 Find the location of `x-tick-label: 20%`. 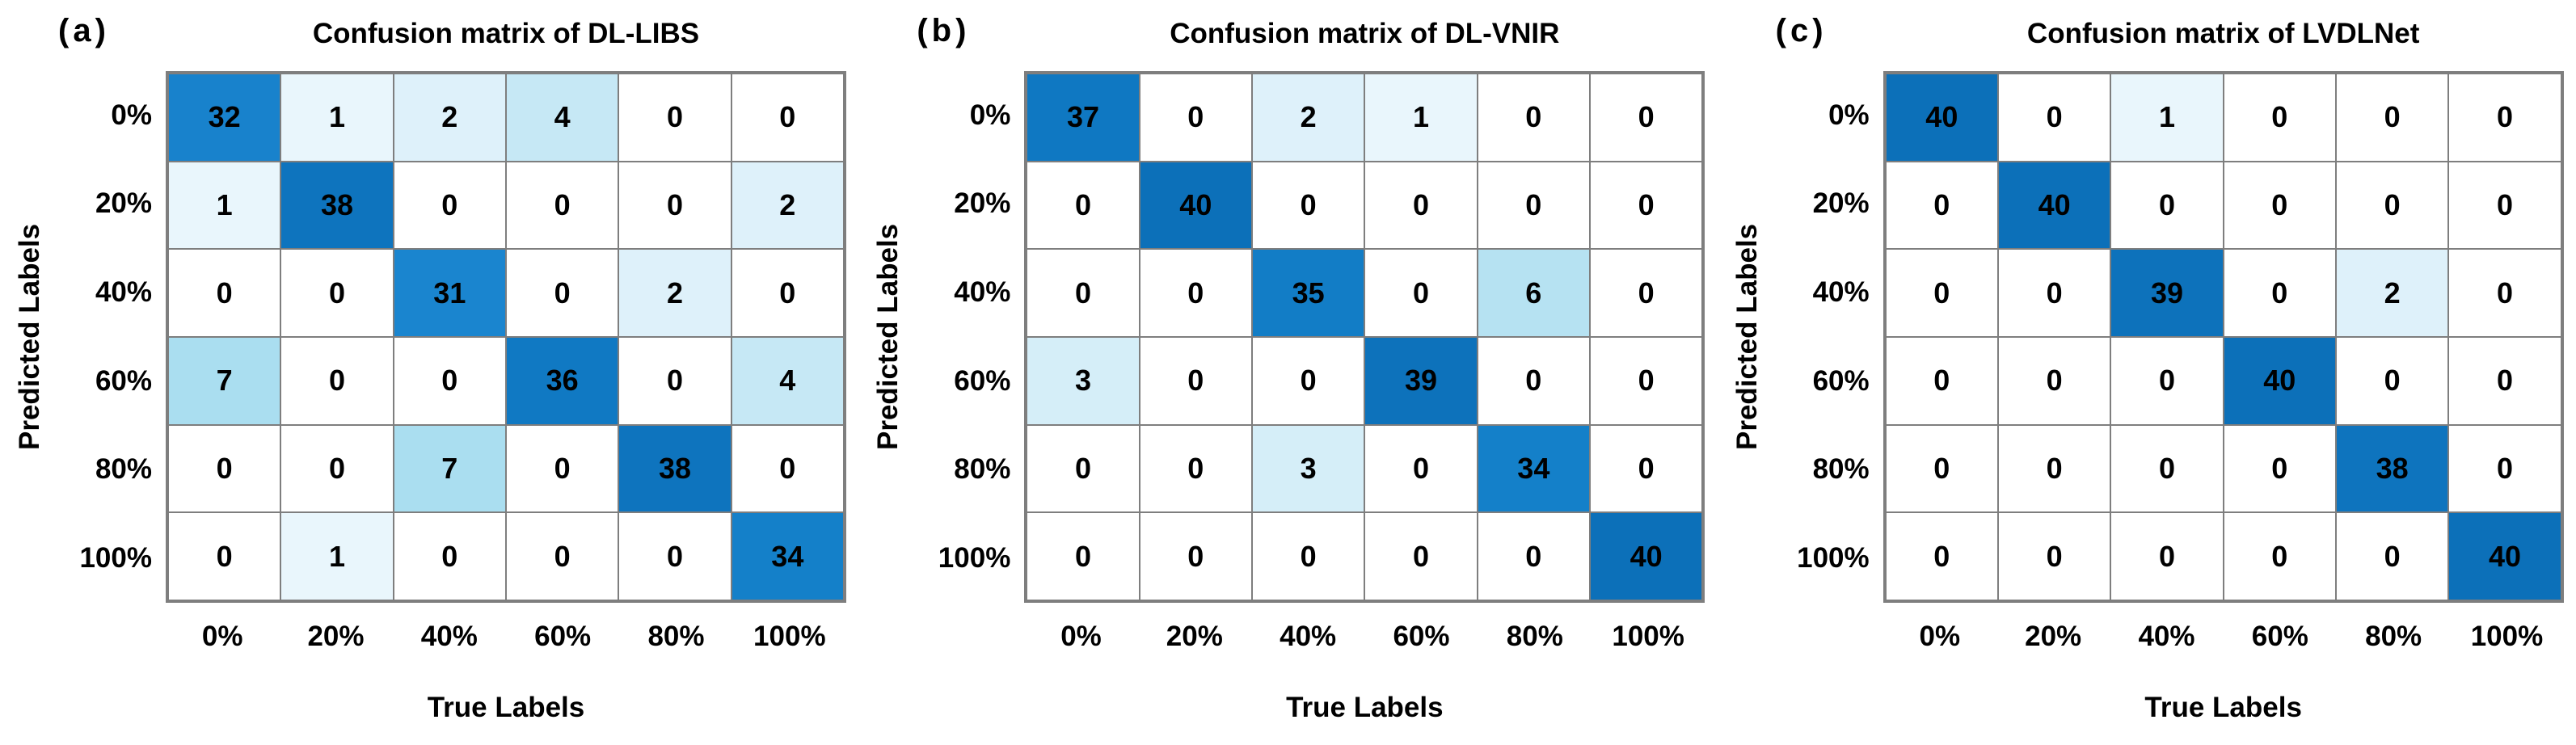

x-tick-label: 20% is located at coordinates (336, 636).